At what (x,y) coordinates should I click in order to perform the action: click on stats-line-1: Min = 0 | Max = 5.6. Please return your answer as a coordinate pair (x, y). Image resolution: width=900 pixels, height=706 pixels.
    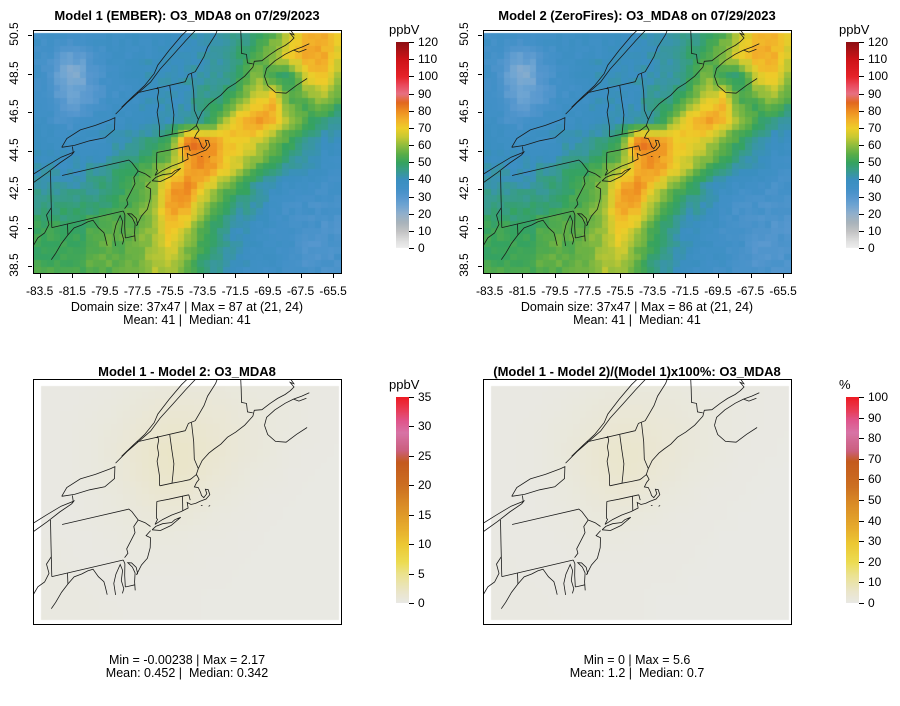
    Looking at the image, I should click on (637, 660).